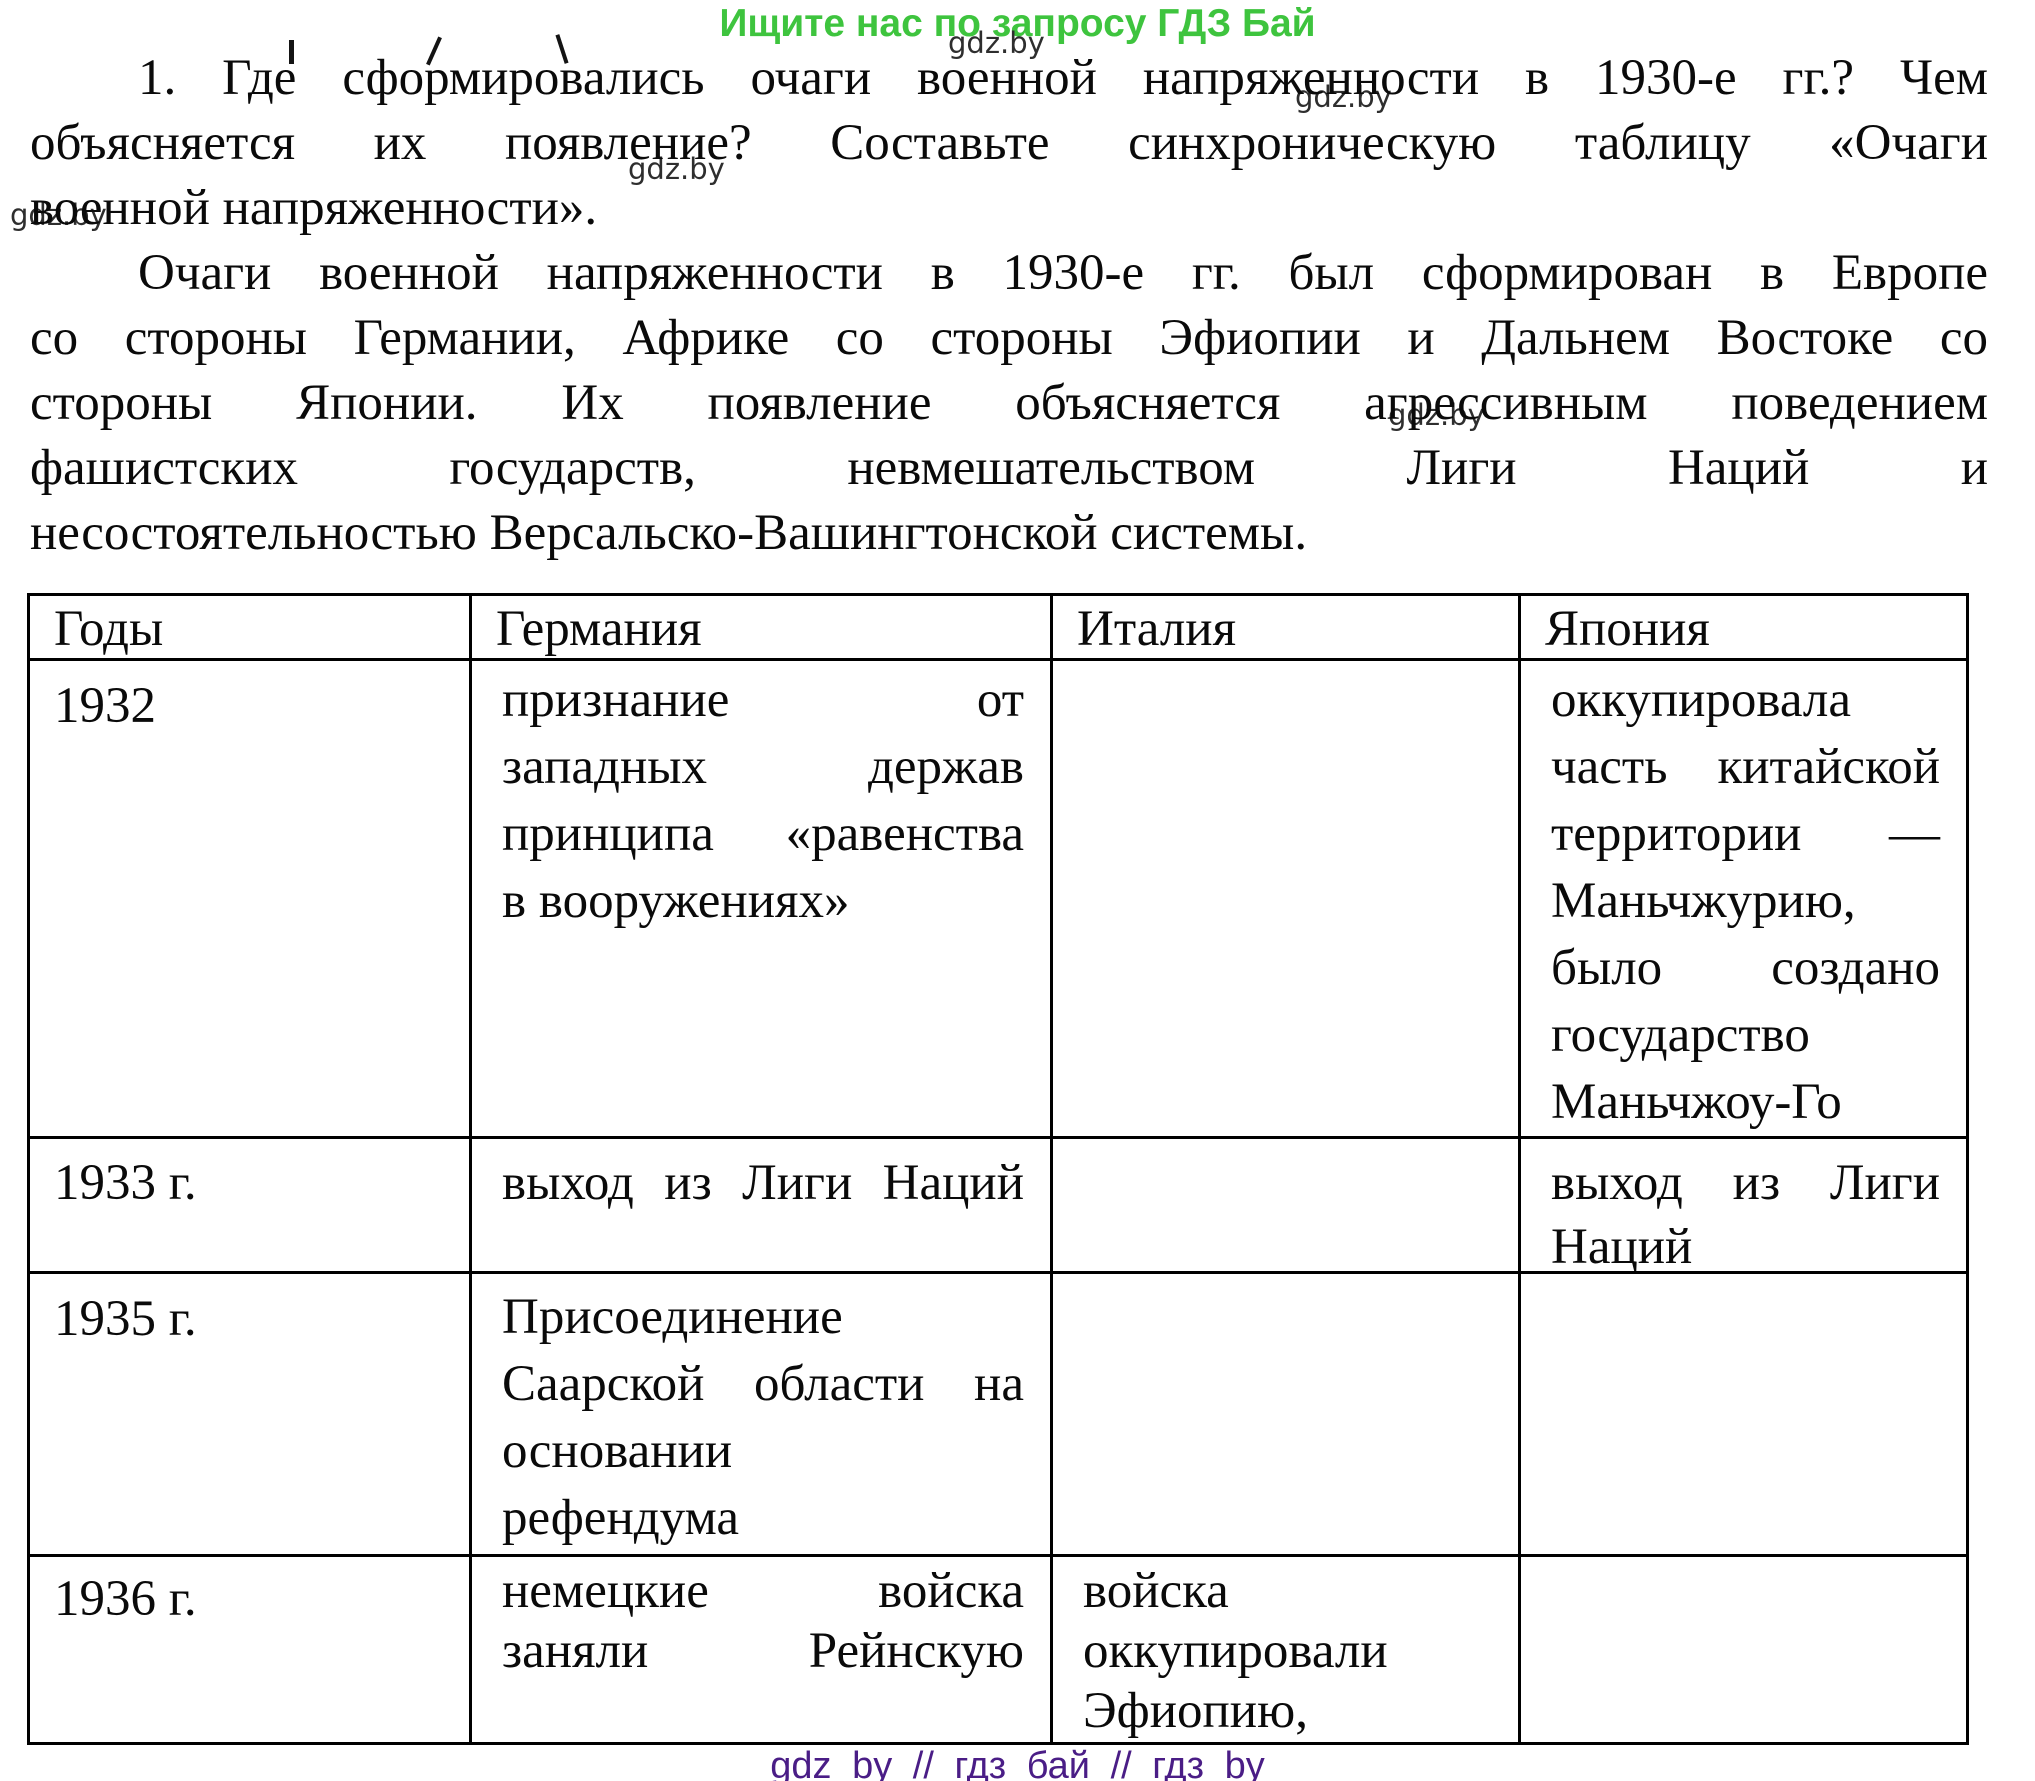 The height and width of the screenshot is (1781, 2035). Describe the element at coordinates (1235, 1651) in the screenshot. I see `cell-line: оккупировали` at that location.